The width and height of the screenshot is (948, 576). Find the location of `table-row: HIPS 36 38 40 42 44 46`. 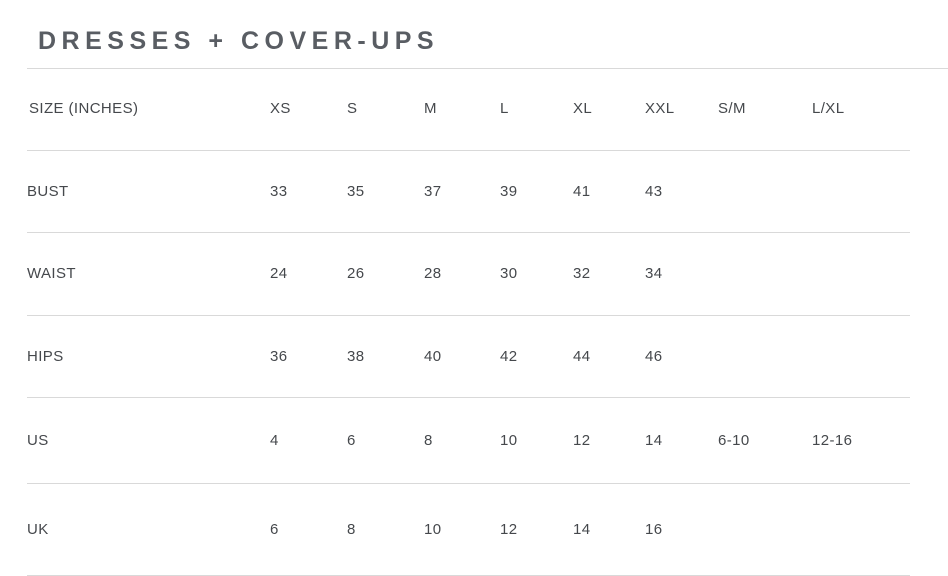

table-row: HIPS 36 38 40 42 44 46 is located at coordinates (468, 356).